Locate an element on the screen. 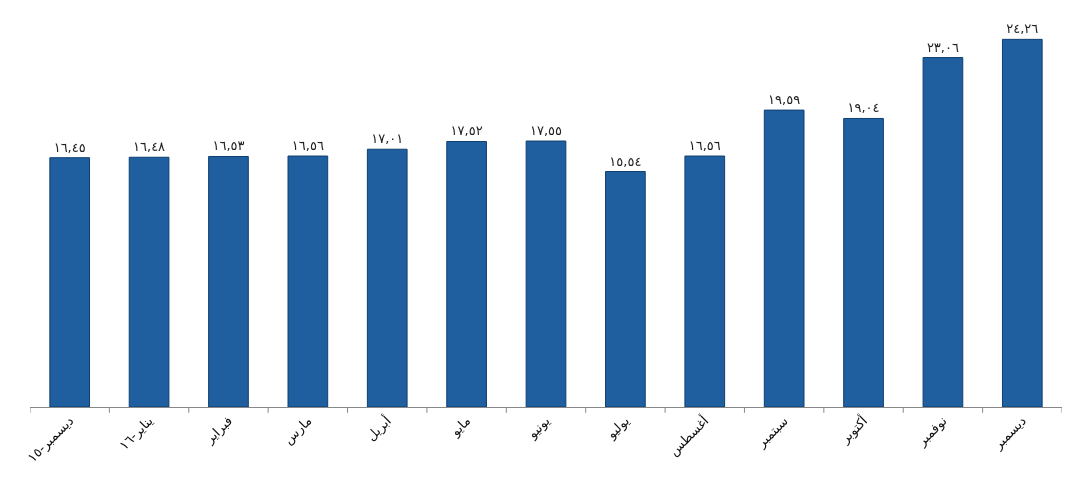 This screenshot has height=477, width=1070. x-tick-label: يونيو is located at coordinates (539, 427).